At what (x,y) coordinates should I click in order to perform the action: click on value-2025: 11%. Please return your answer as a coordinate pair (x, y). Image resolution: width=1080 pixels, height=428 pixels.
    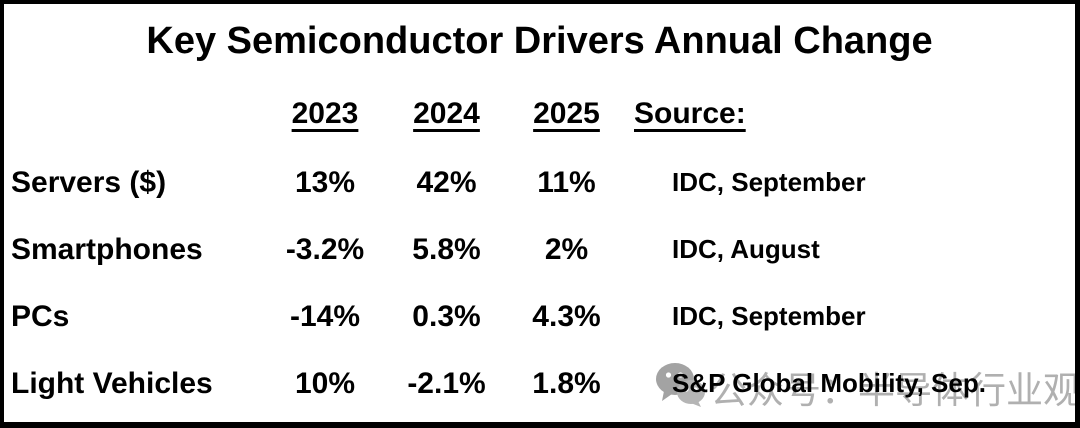
    Looking at the image, I should click on (566, 182).